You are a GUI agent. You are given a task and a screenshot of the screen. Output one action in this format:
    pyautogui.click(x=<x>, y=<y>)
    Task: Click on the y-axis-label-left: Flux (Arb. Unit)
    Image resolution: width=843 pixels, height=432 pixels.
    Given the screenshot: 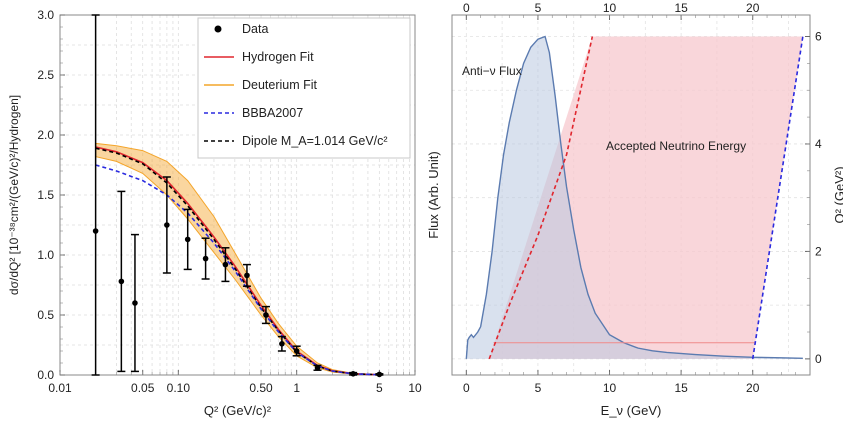 What is the action you would take?
    pyautogui.click(x=433, y=194)
    